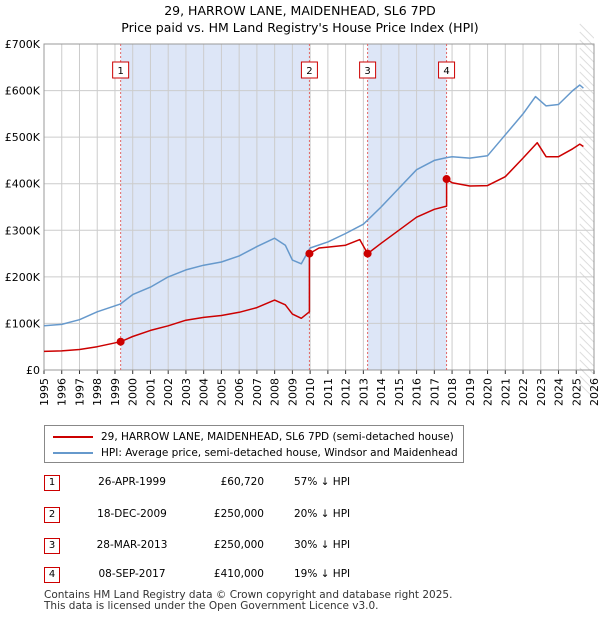  Describe the element at coordinates (23, 44) in the screenshot. I see `y-tick-label: £700K` at that location.